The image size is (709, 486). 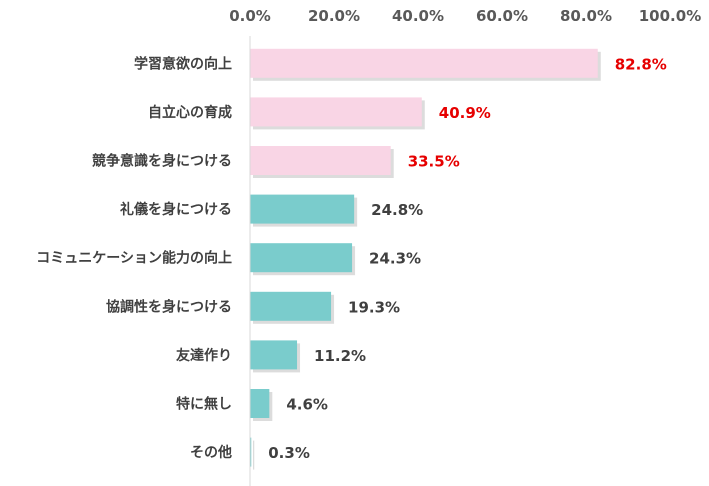 What do you see at coordinates (641, 64) in the screenshot?
I see `value-label: 82.8%` at bounding box center [641, 64].